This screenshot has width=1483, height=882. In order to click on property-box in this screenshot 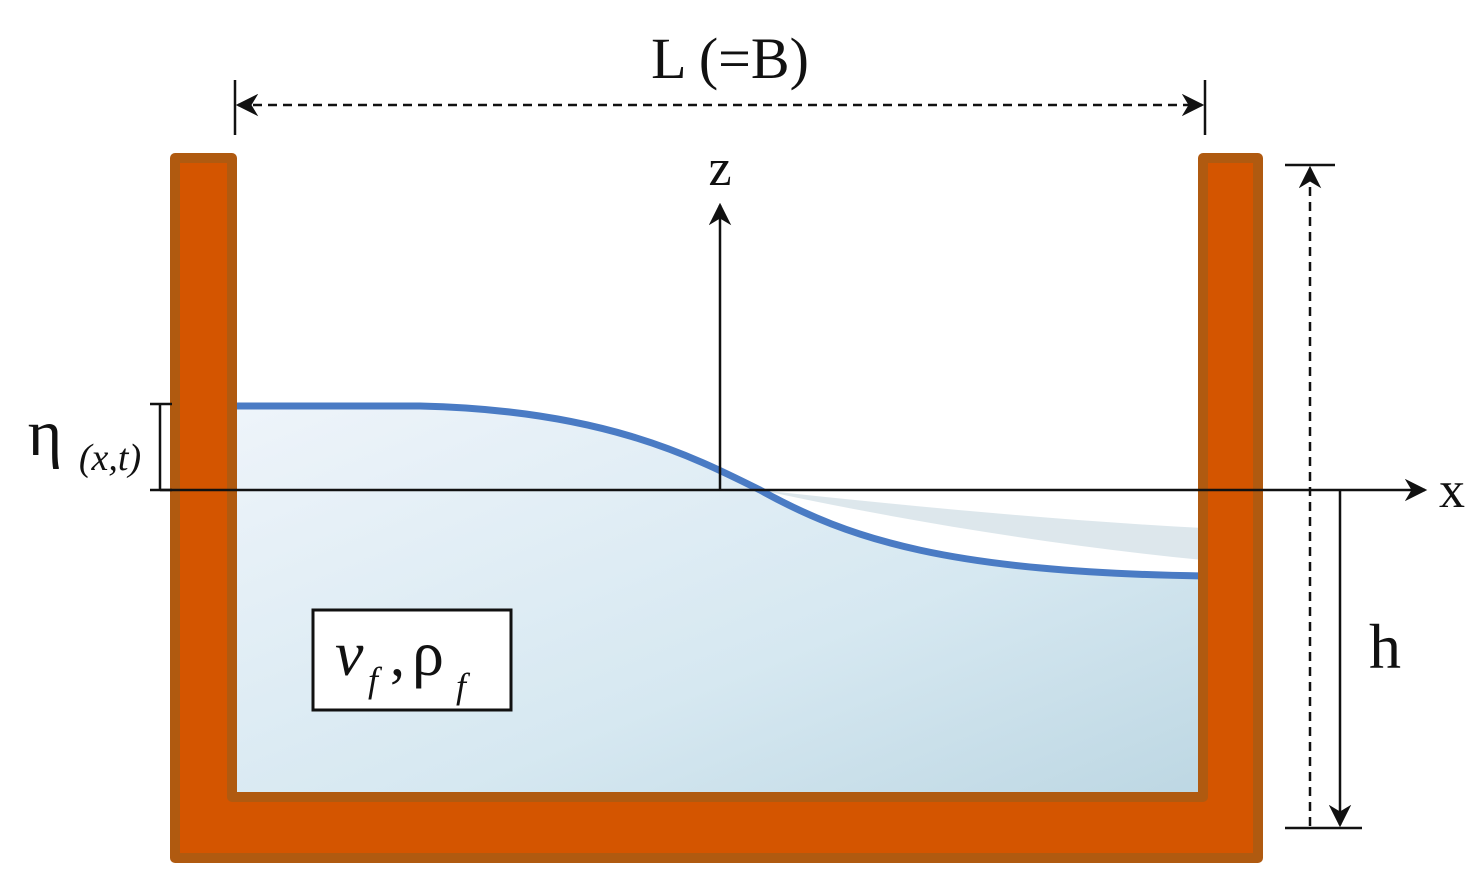, I will do `click(412, 660)`.